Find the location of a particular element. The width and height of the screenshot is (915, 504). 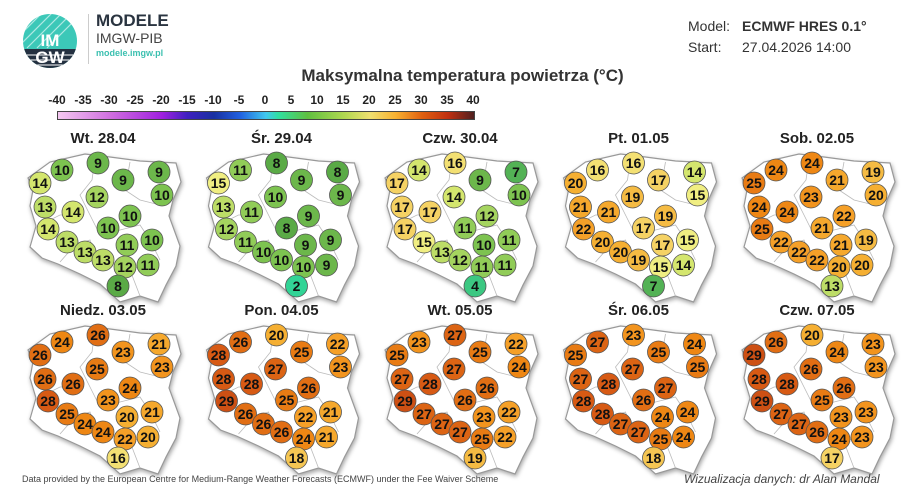

station-value: 7 is located at coordinates (516, 172).